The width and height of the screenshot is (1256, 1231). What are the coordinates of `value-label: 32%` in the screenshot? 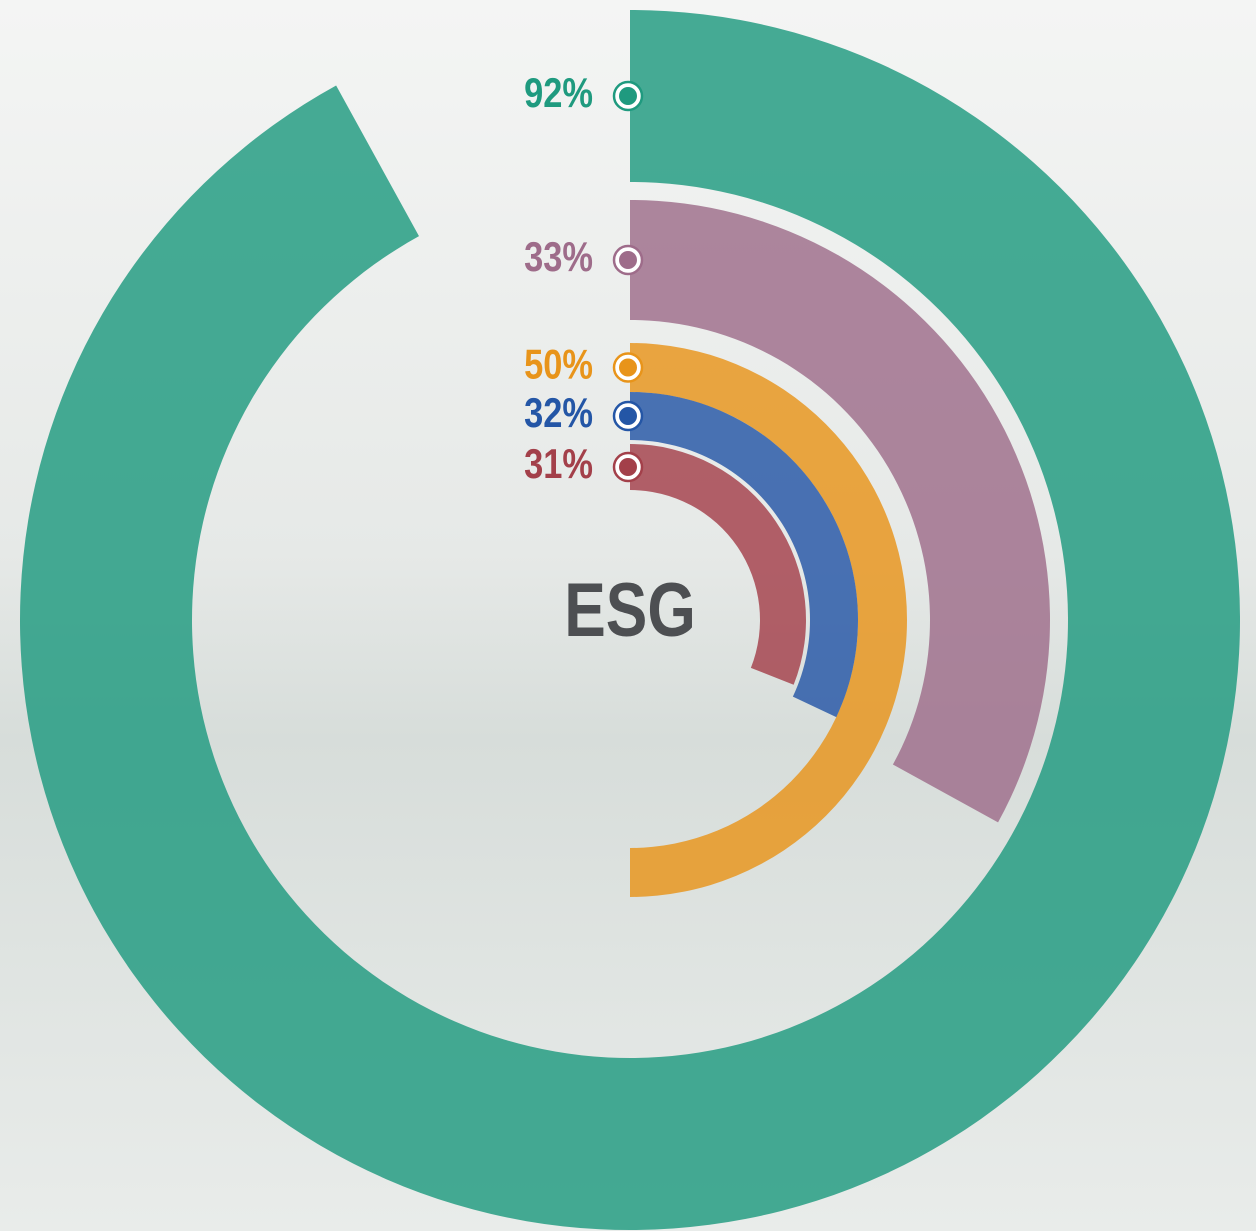 It's located at (558, 413).